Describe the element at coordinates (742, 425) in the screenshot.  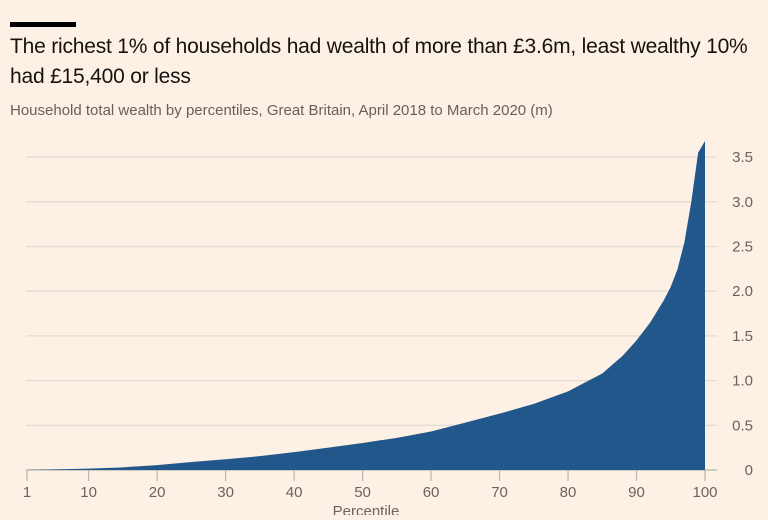
I see `y-tick-label: 0.5` at that location.